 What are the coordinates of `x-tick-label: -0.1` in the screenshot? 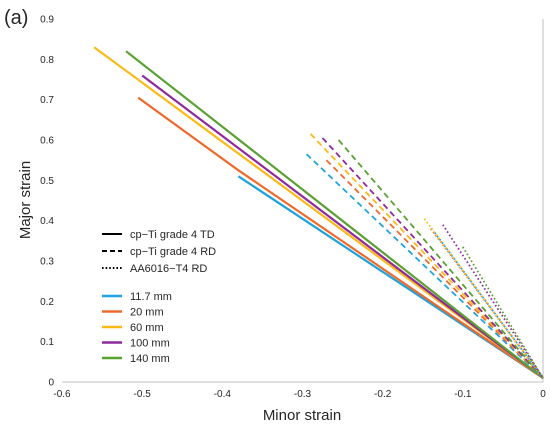 It's located at (463, 394).